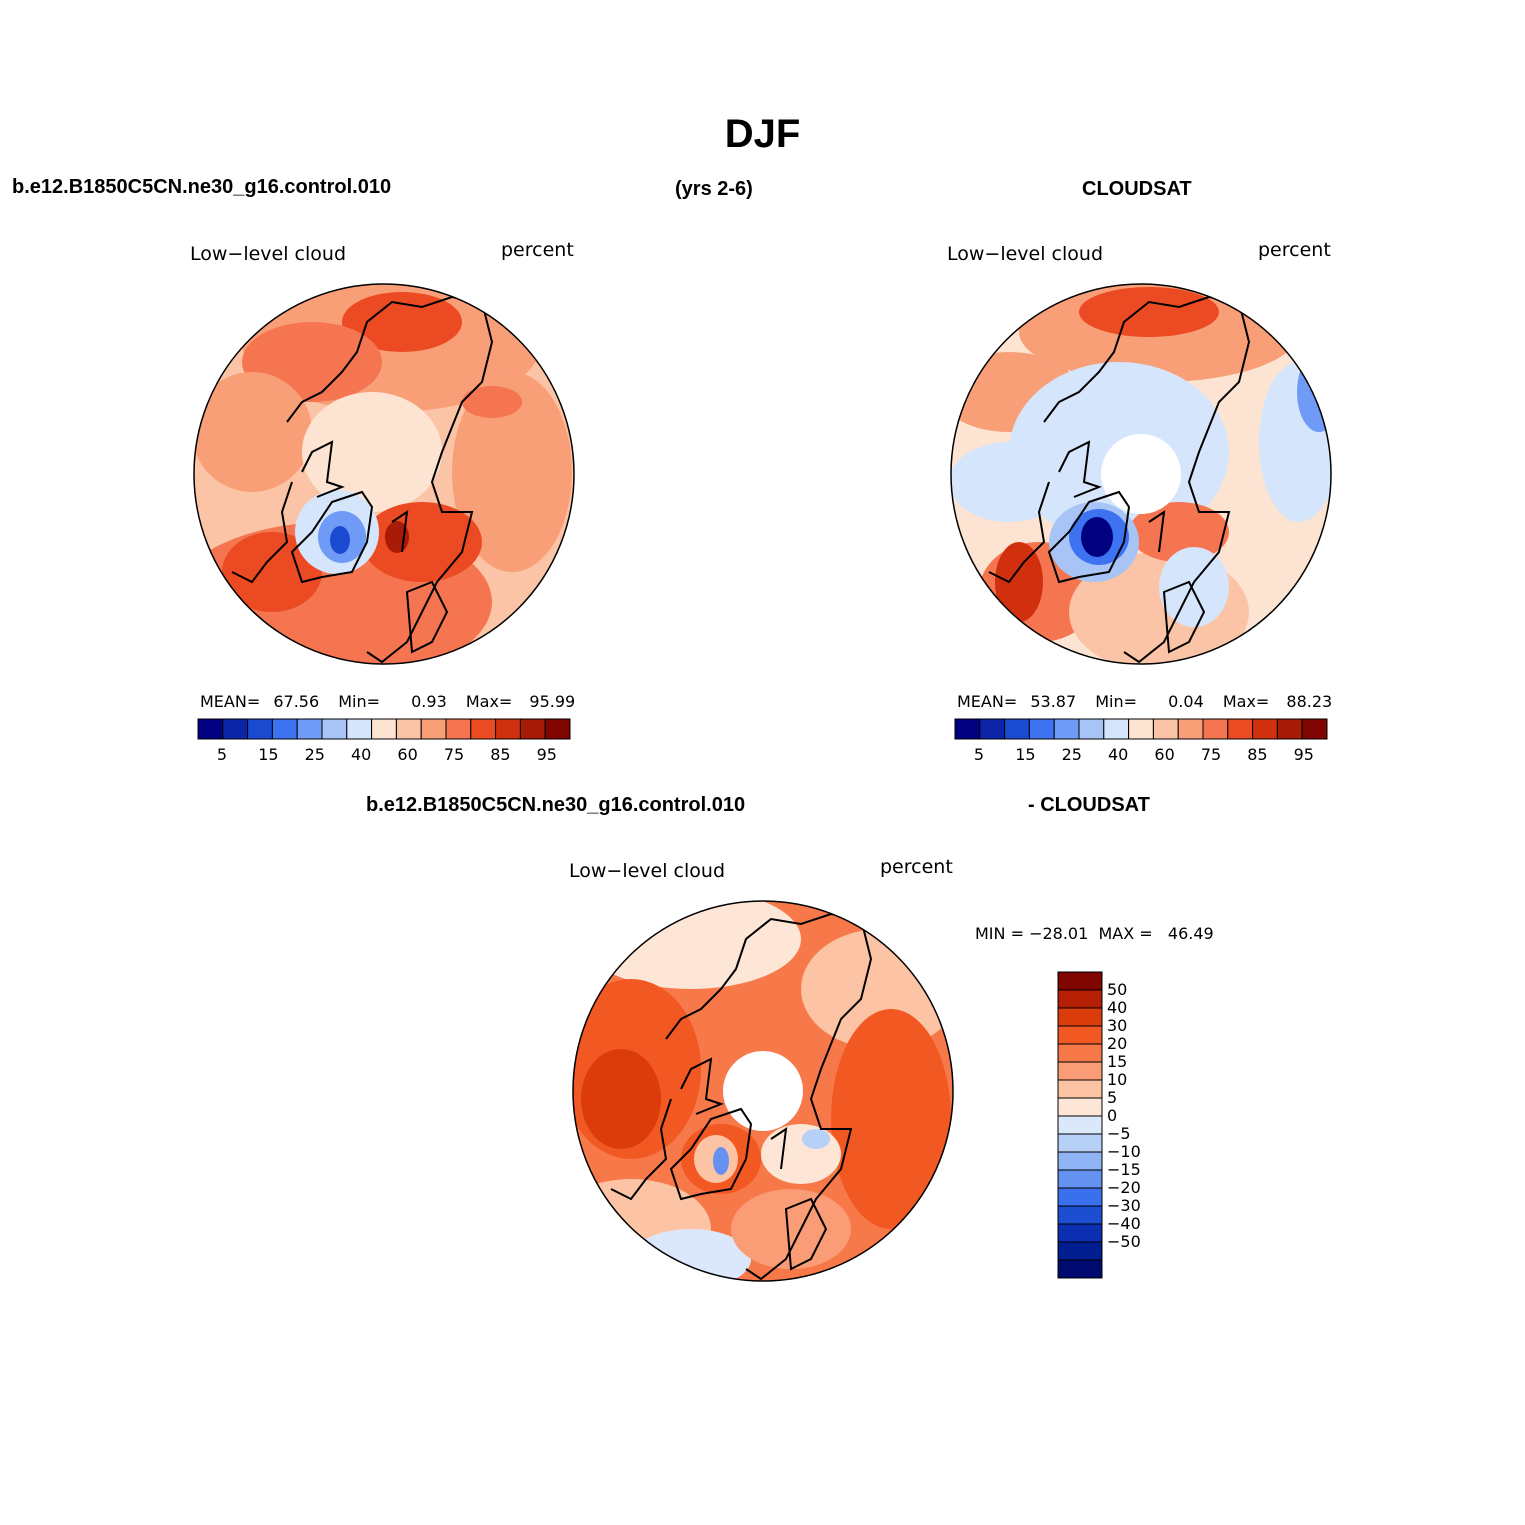 Image resolution: width=1525 pixels, height=1525 pixels. What do you see at coordinates (647, 871) in the screenshot?
I see `diff-field-label: Low−level cloud` at bounding box center [647, 871].